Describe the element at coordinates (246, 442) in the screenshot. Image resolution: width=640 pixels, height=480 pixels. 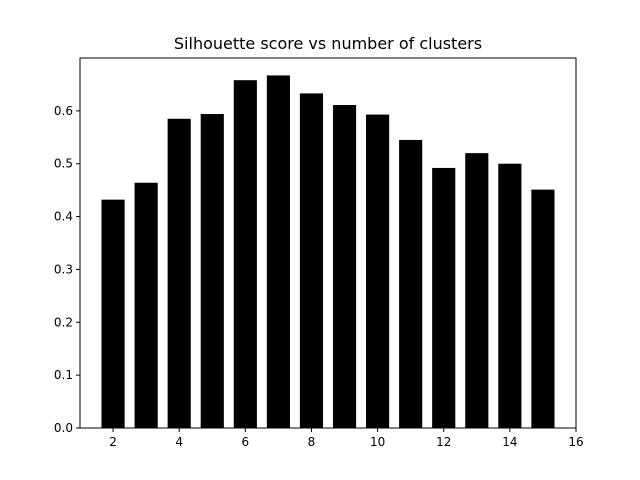
I see `x-tick-label: 6` at that location.